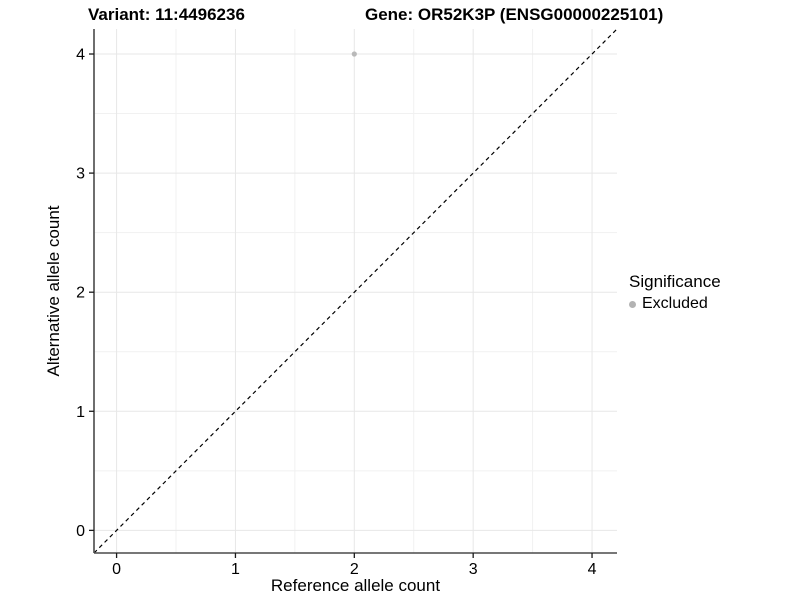 The width and height of the screenshot is (800, 600). I want to click on y-tick-label: 1, so click(80, 412).